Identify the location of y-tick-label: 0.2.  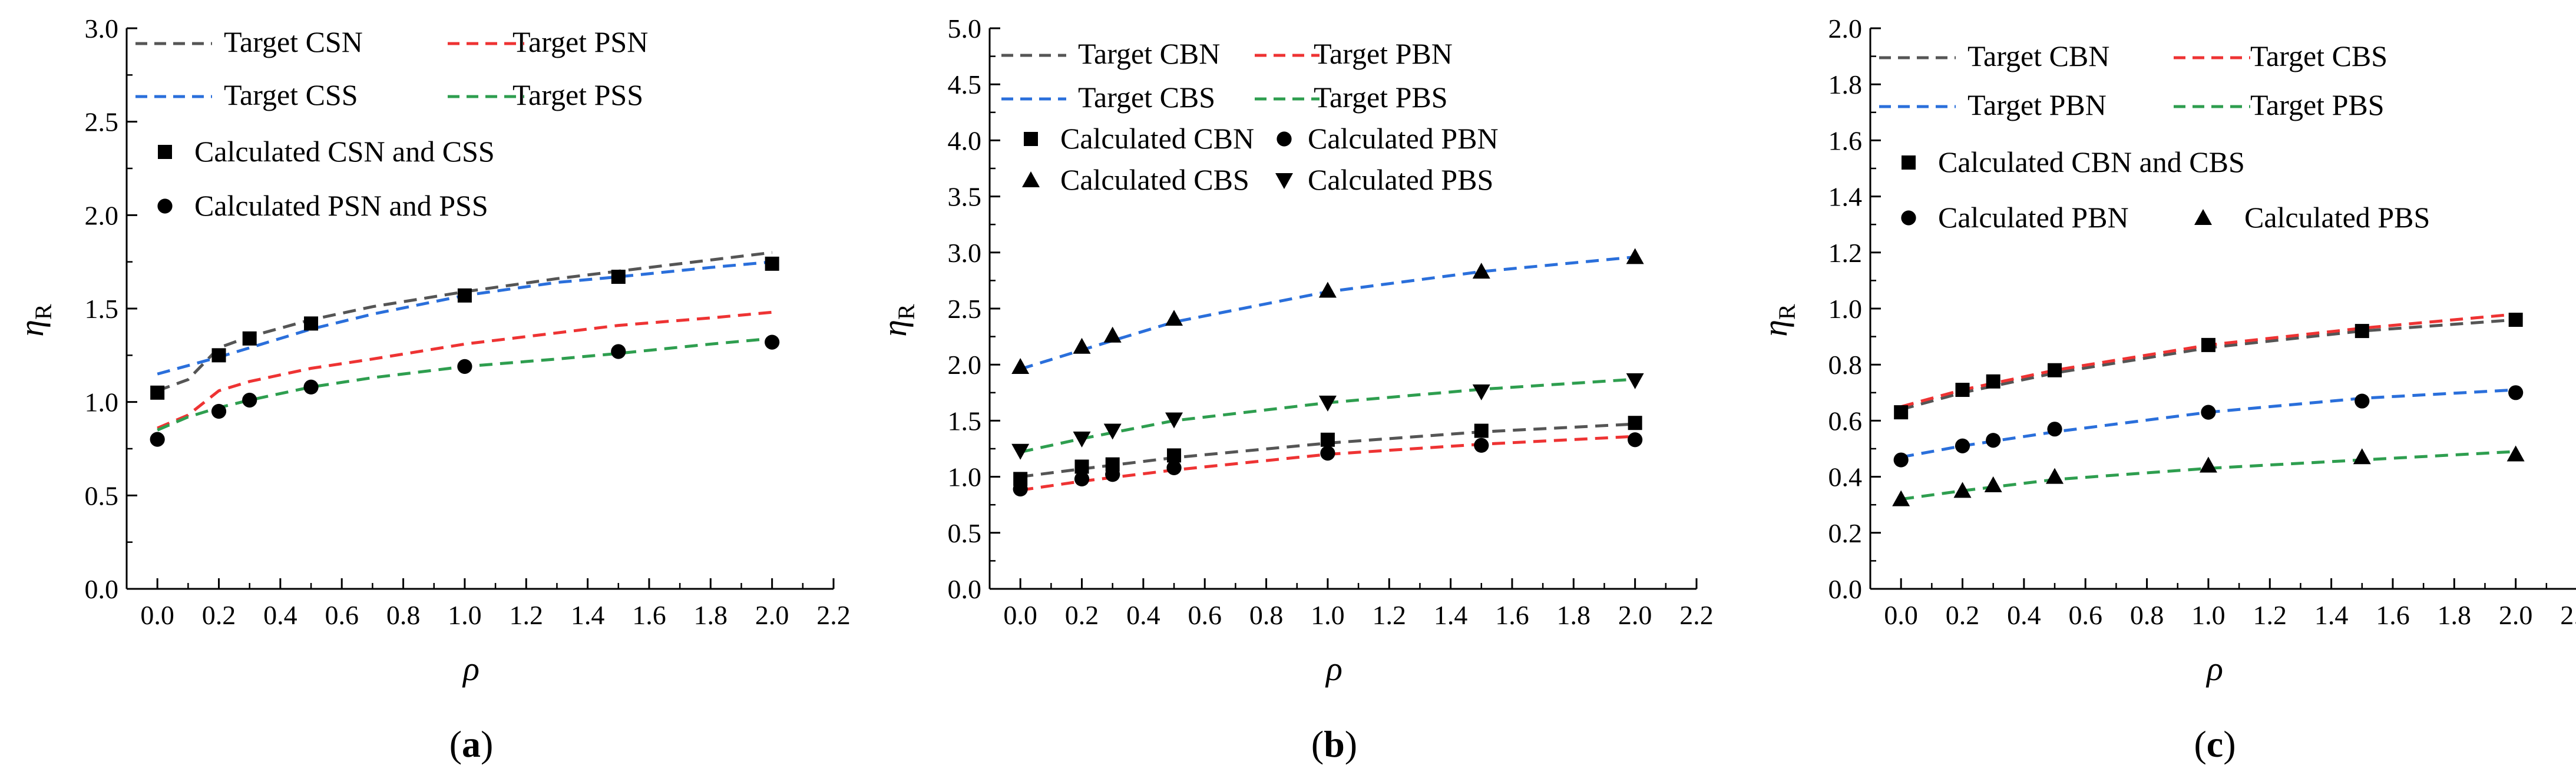
(1845, 533).